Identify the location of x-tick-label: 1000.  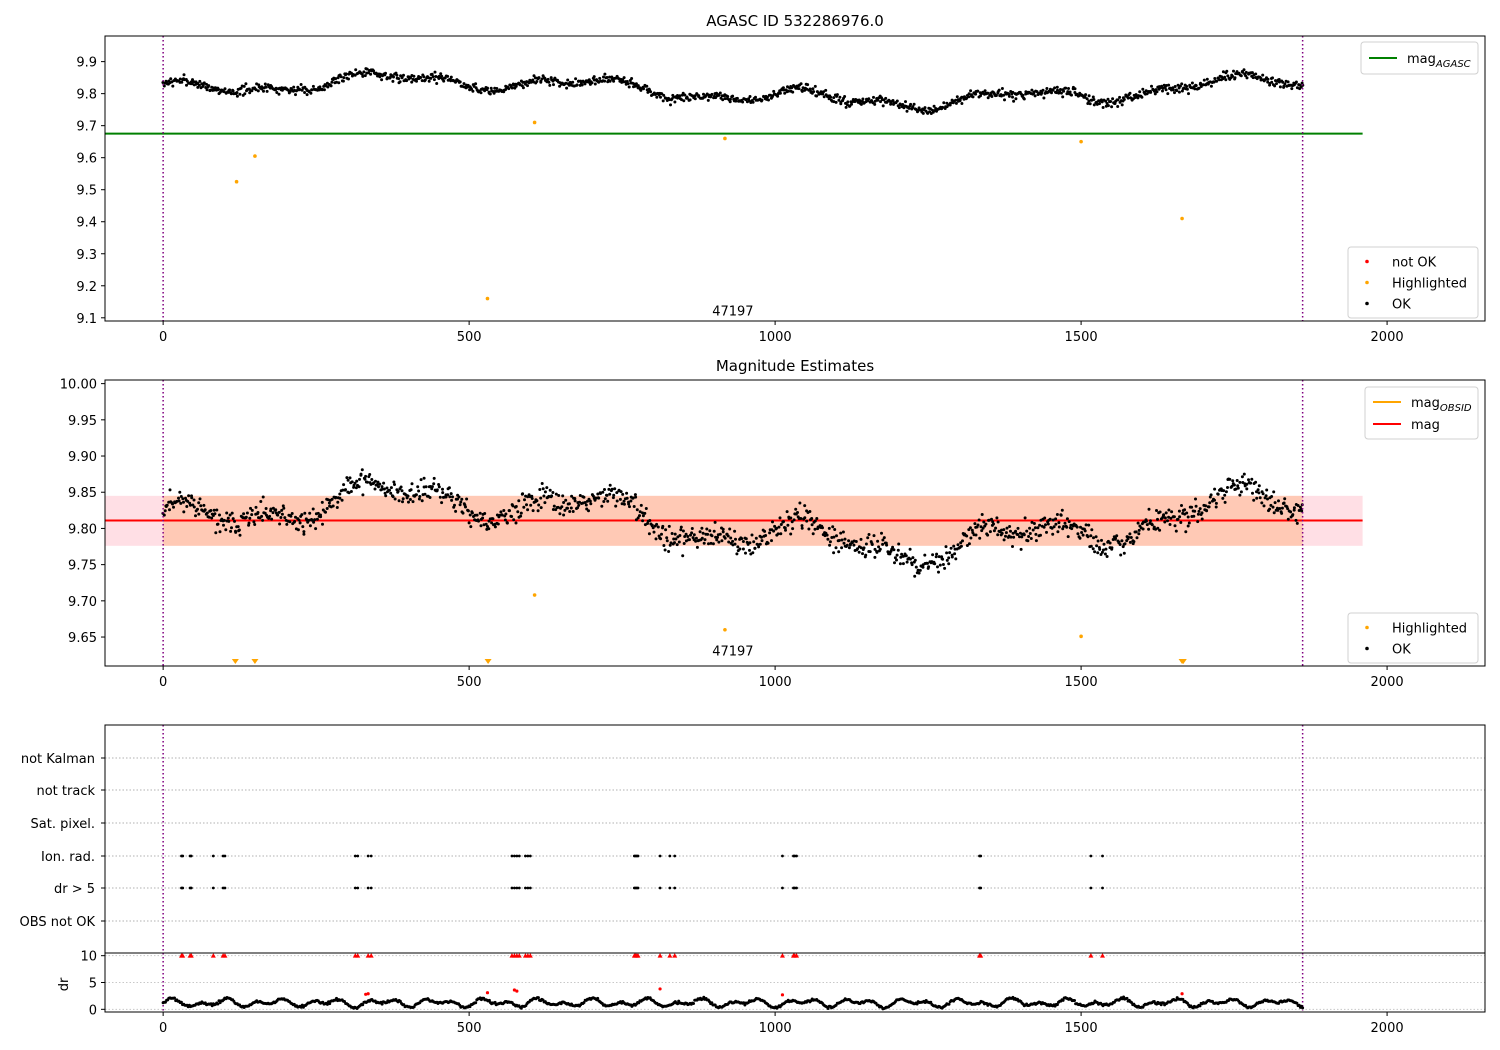
(775, 1028).